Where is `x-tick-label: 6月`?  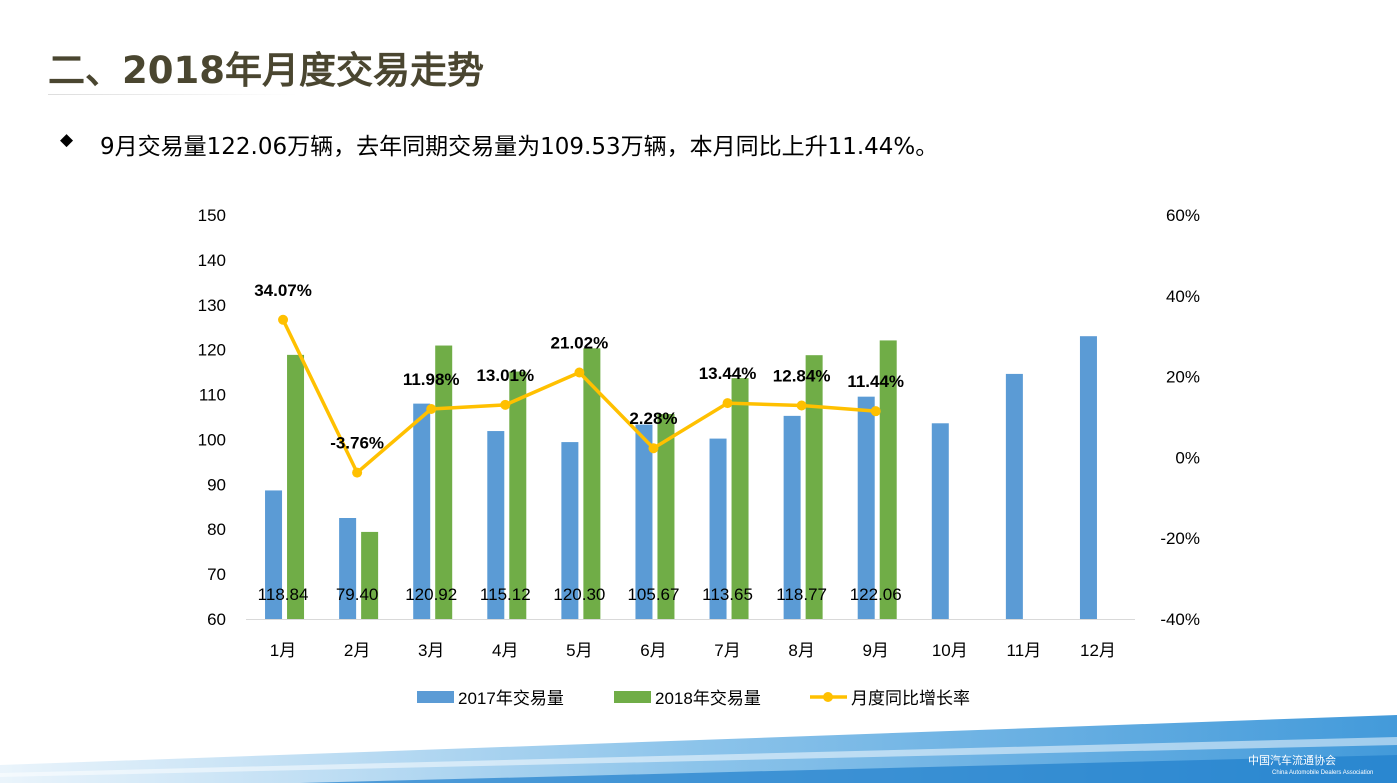 x-tick-label: 6月 is located at coordinates (653, 650).